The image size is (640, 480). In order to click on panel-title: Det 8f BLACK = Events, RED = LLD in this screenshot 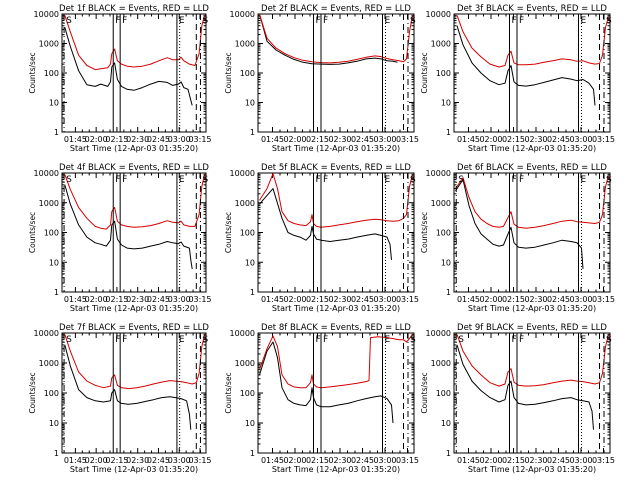, I will do `click(336, 328)`.